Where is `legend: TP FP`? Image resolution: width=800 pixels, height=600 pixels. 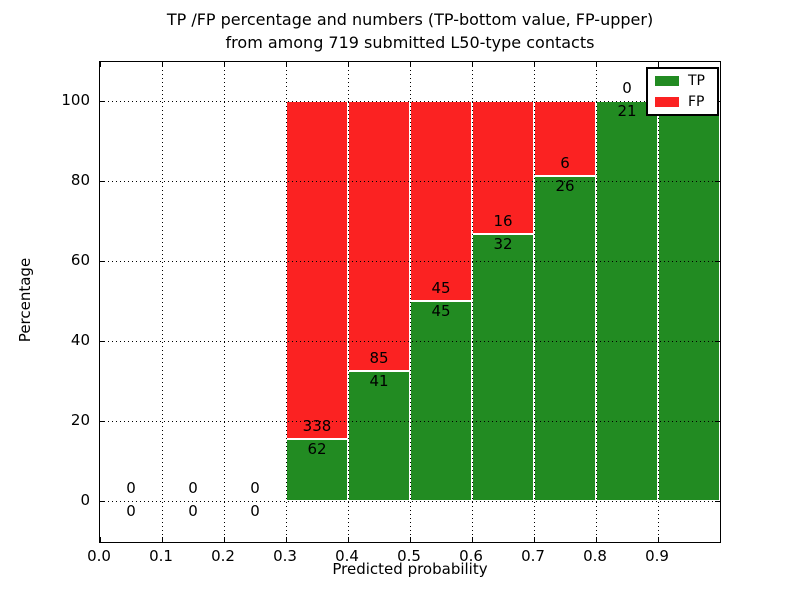
legend: TP FP is located at coordinates (682, 91).